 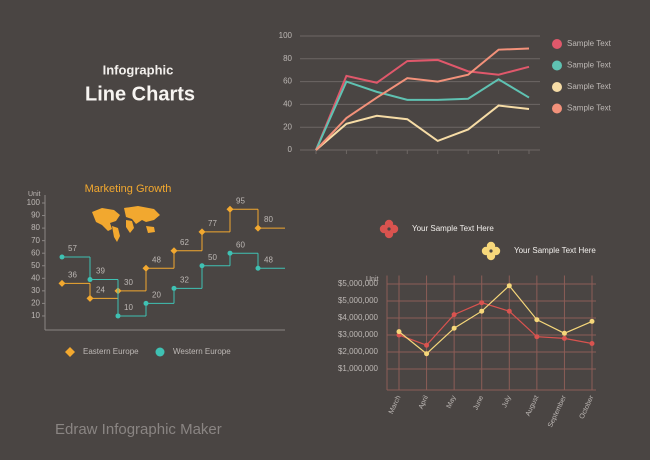 I want to click on data-label: 32, so click(x=184, y=279).